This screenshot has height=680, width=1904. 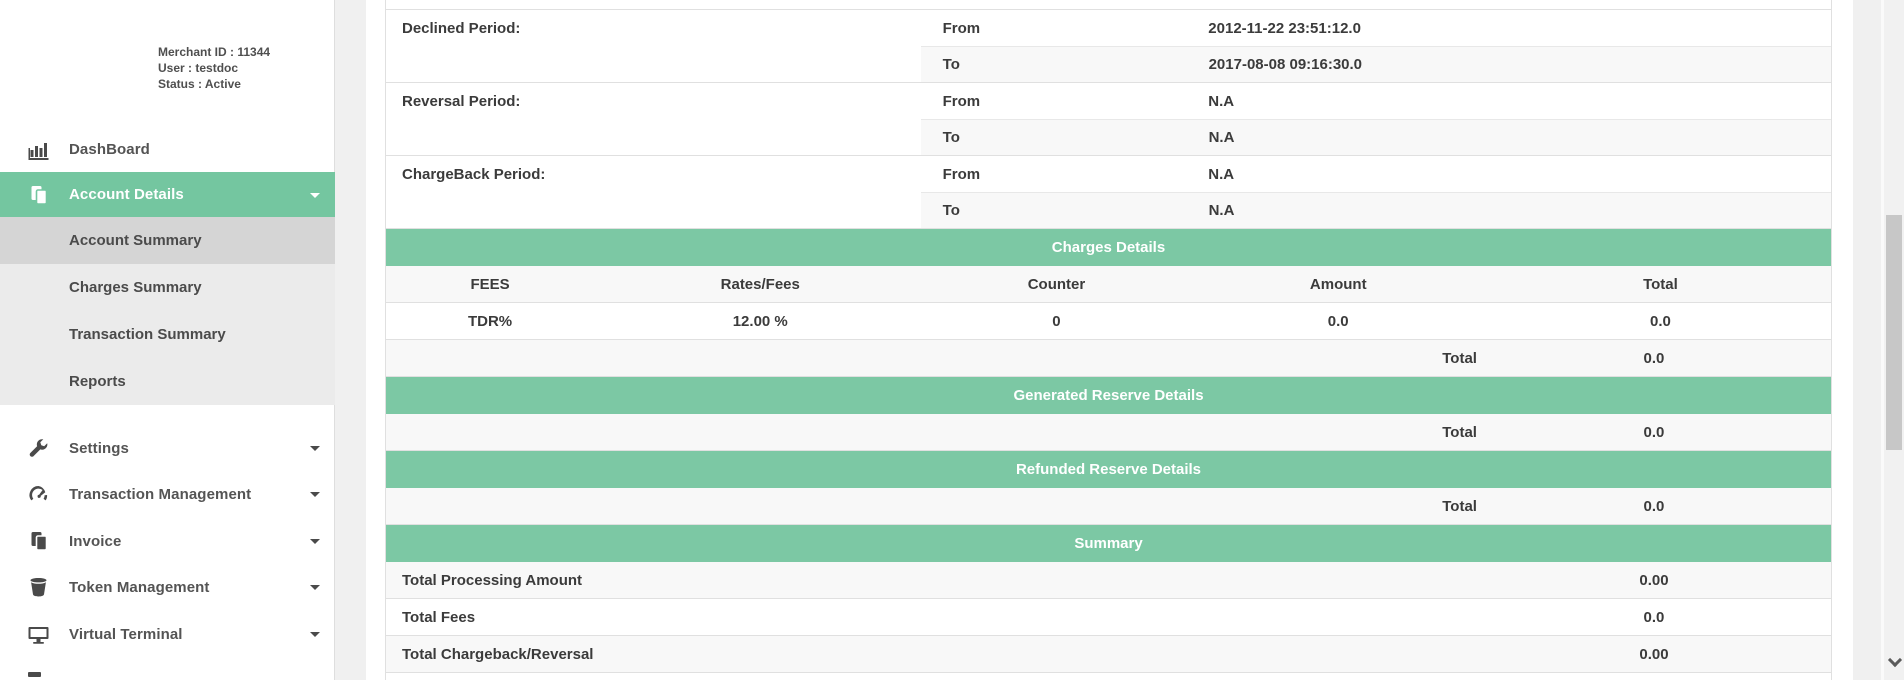 I want to click on sidebar-item-label: Transaction Management, so click(x=160, y=494).